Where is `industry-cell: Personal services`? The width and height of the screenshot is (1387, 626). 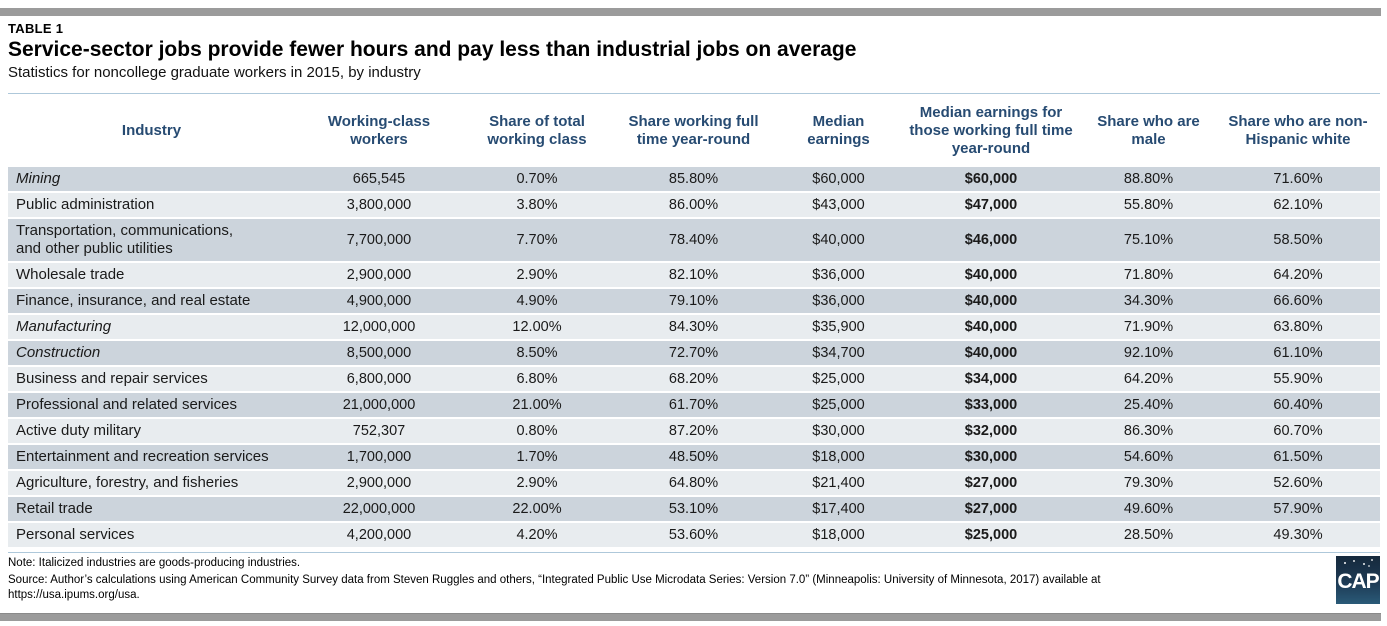 industry-cell: Personal services is located at coordinates (151, 535).